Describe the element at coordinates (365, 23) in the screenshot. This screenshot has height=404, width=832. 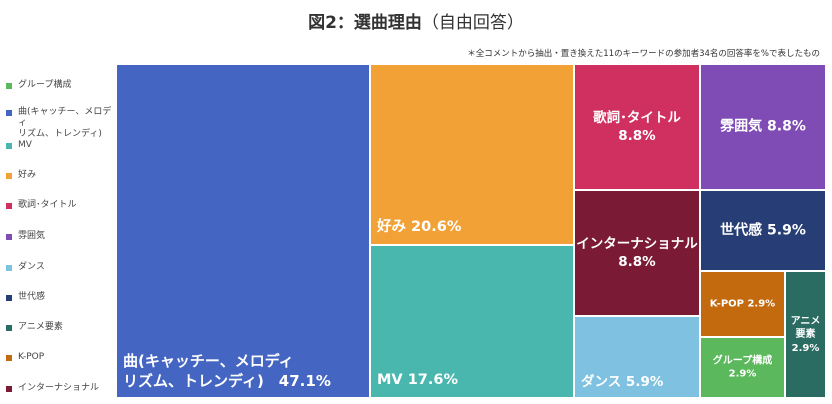
I see `chart-title-main: 図2：選曲理由` at that location.